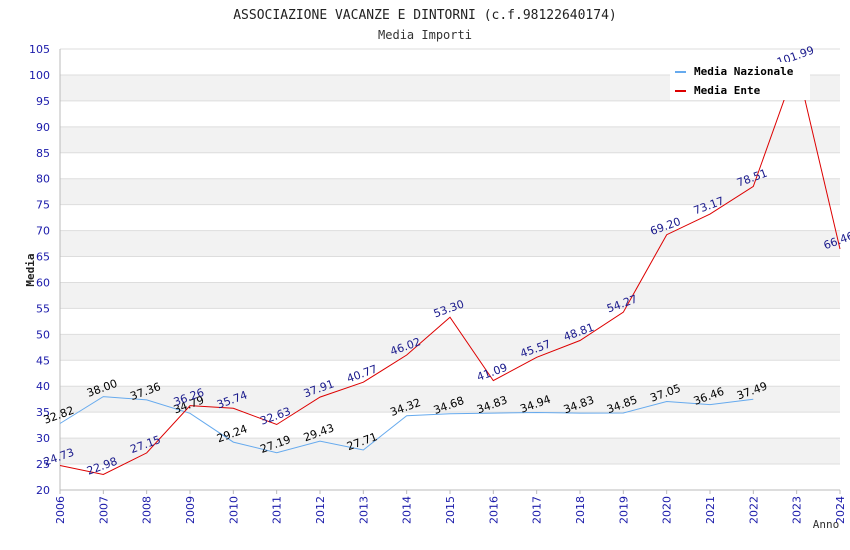  Describe the element at coordinates (59, 457) in the screenshot. I see `data-label: 24.73` at that location.